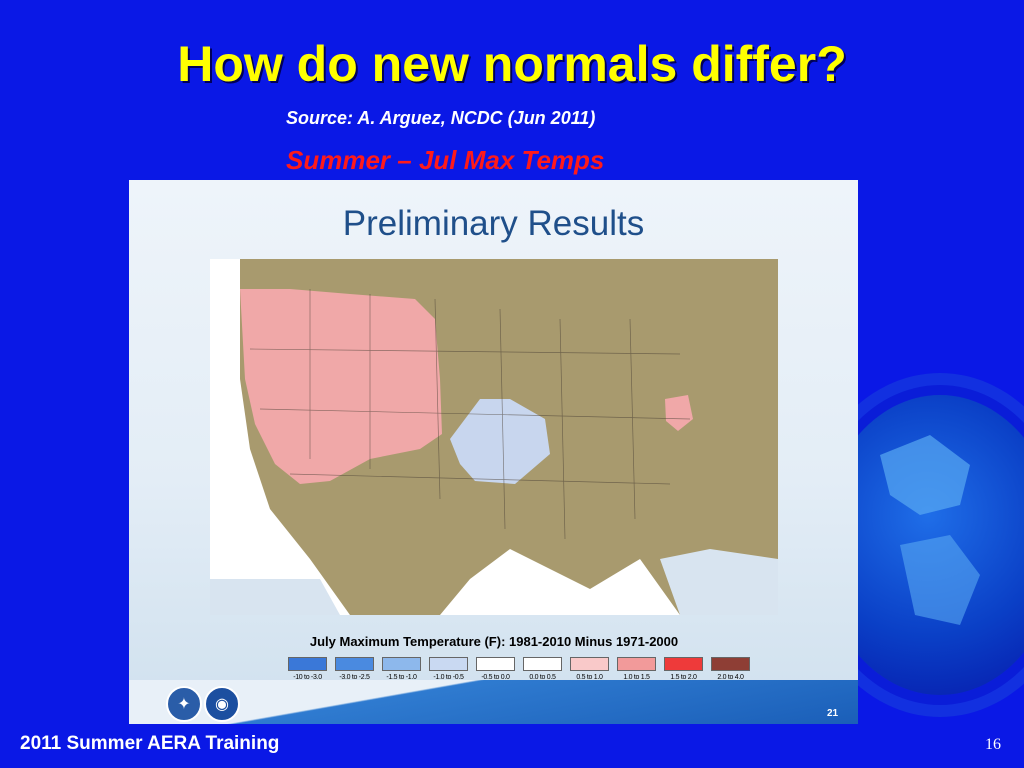 The height and width of the screenshot is (768, 1024). I want to click on page-number: 16, so click(993, 744).